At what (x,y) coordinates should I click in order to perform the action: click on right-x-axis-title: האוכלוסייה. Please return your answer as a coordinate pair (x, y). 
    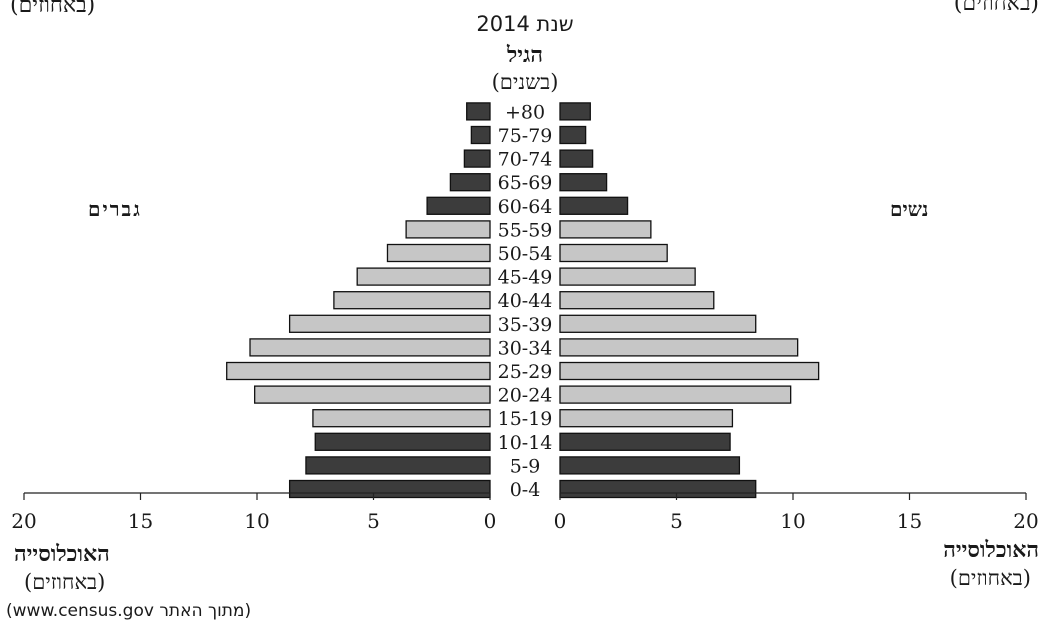
    Looking at the image, I should click on (991, 550).